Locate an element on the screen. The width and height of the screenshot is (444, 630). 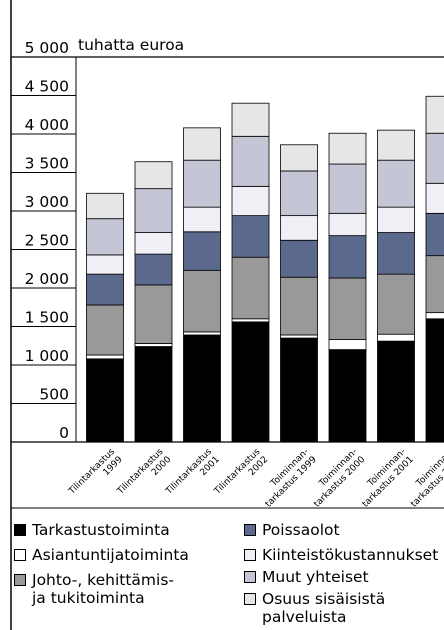
legend-item-johto: Johto-, kehittämis- ja tukitoiminta is located at coordinates (94, 589).